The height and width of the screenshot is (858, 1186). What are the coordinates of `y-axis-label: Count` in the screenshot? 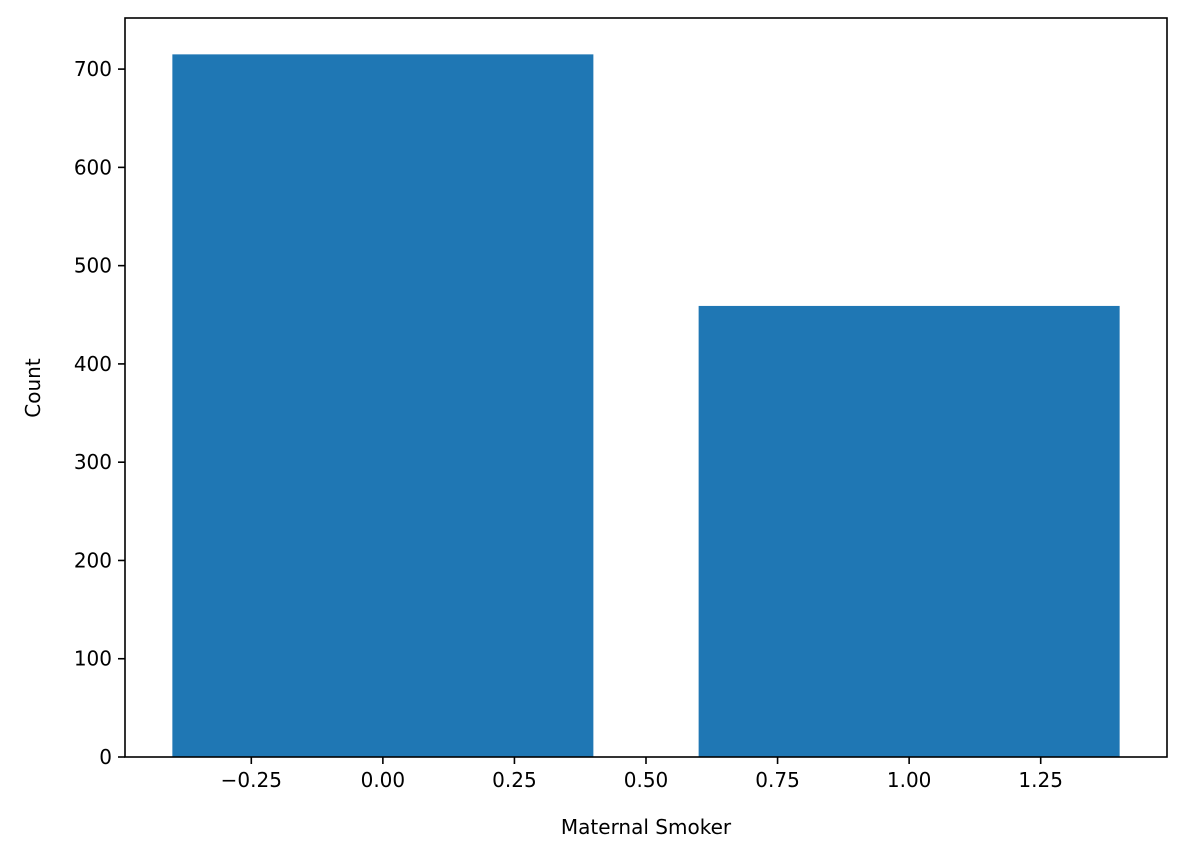 It's located at (33, 388).